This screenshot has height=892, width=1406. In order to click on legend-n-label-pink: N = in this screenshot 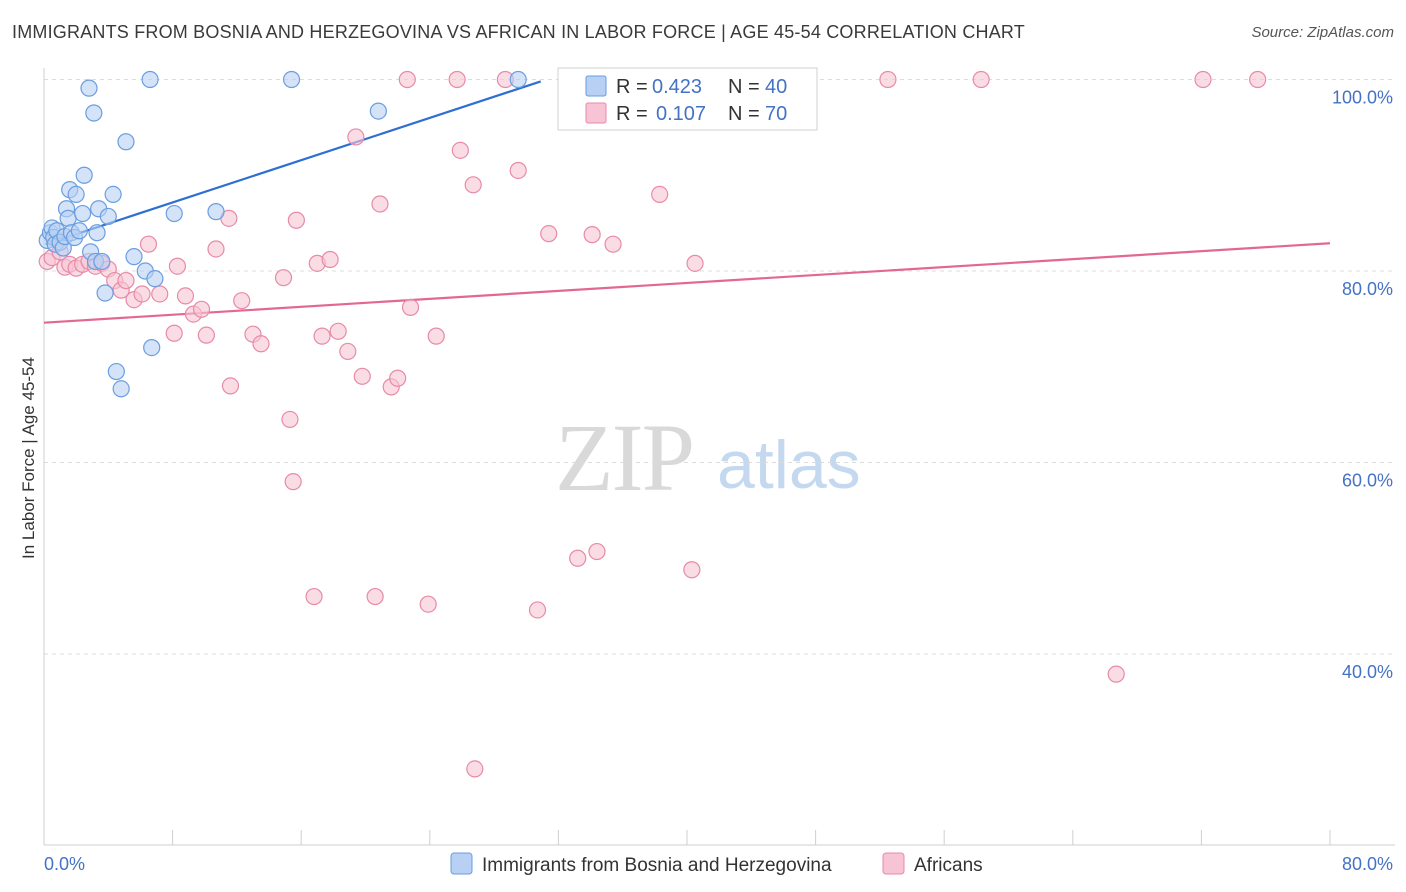, I will do `click(744, 114)`.